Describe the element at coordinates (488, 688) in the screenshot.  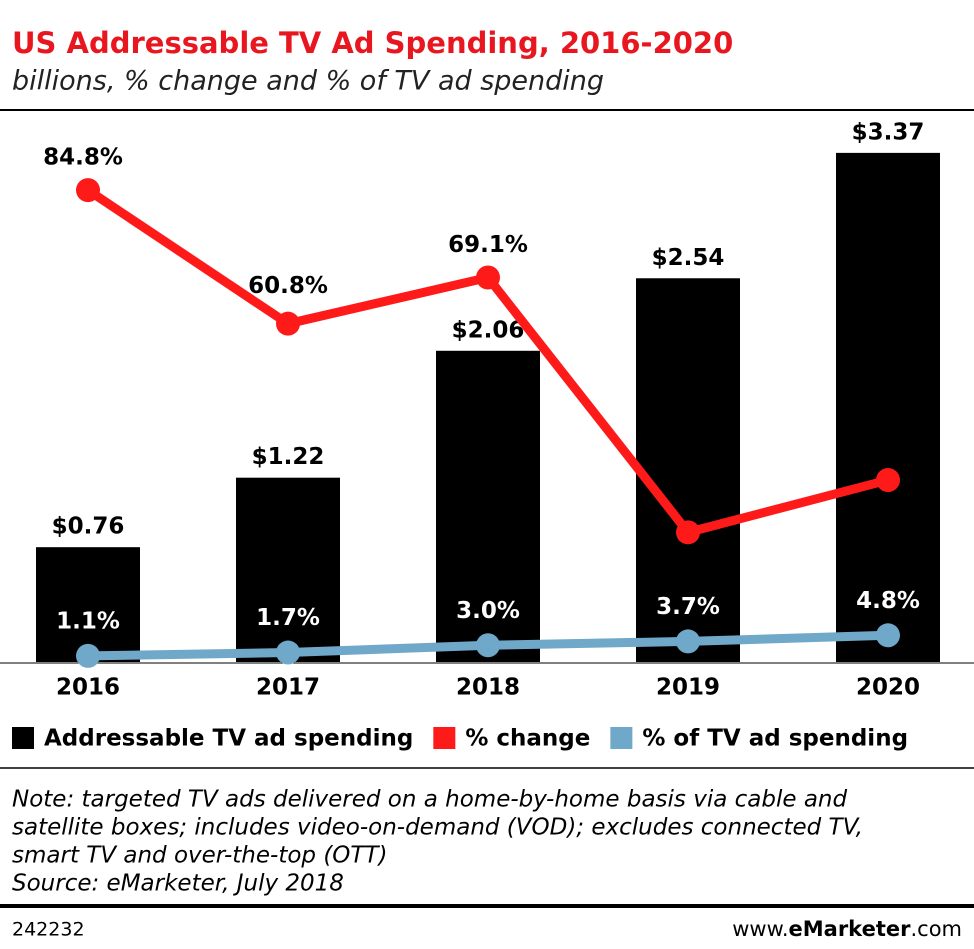
I see `x-tick-label: 2018` at that location.